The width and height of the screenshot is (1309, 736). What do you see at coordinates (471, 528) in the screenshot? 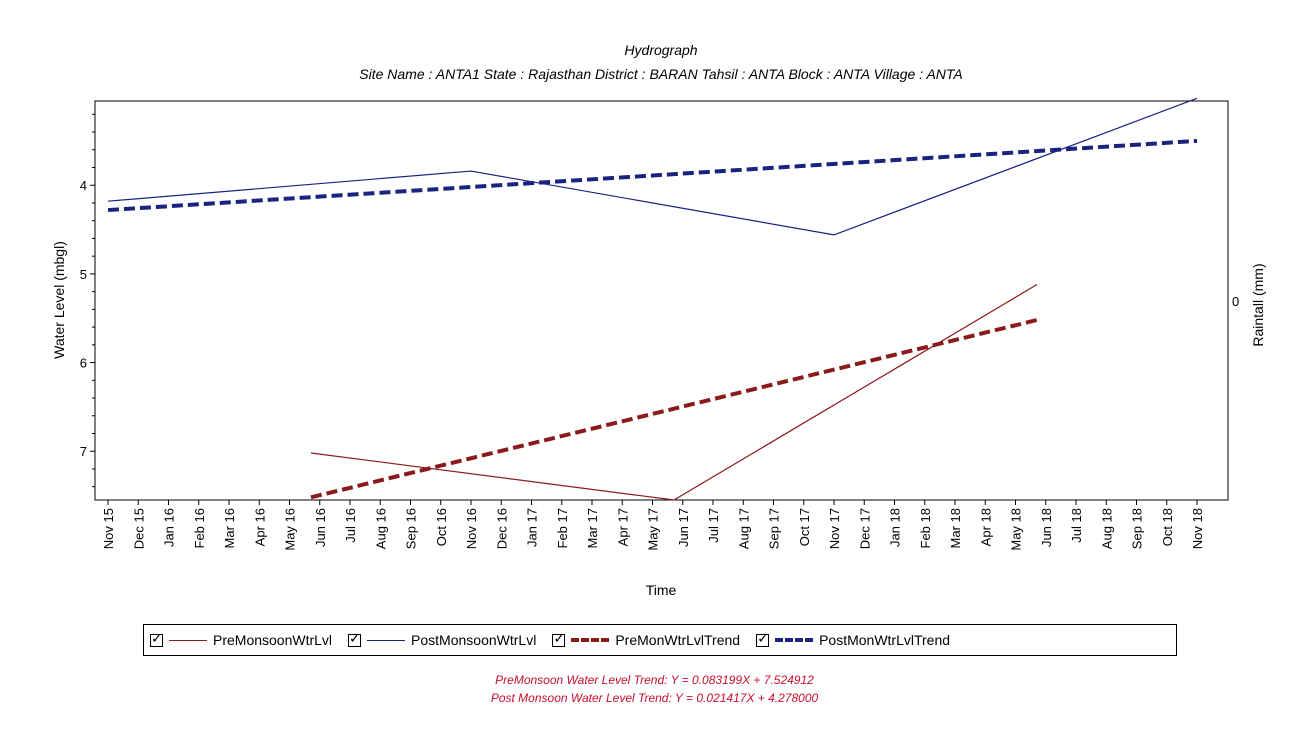
I see `x-tick-label: Nov 16` at bounding box center [471, 528].